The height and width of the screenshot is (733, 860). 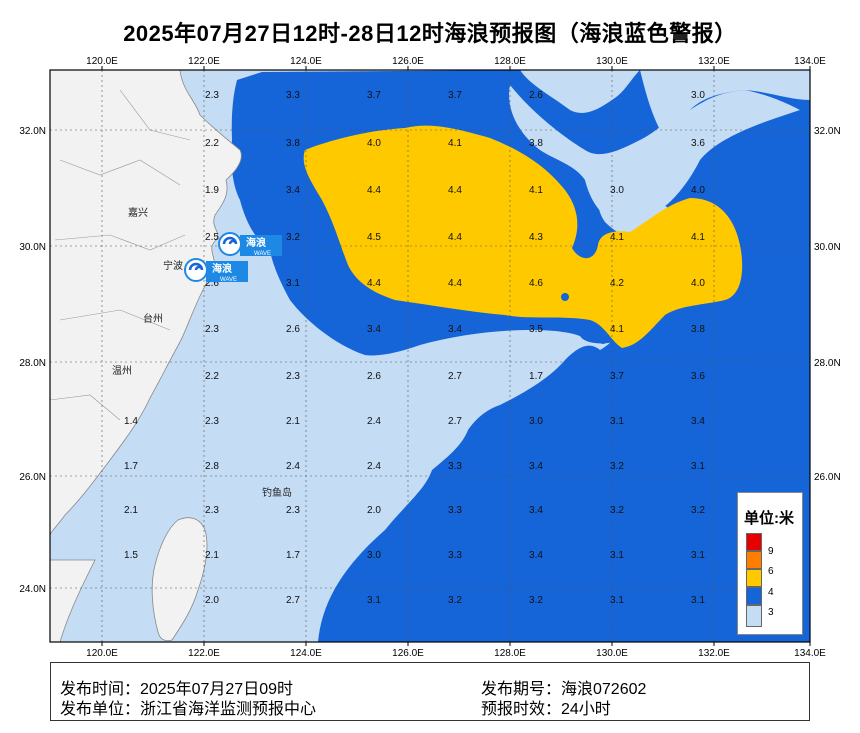 What do you see at coordinates (769, 518) in the screenshot?
I see `legend-title: 单位:米` at bounding box center [769, 518].